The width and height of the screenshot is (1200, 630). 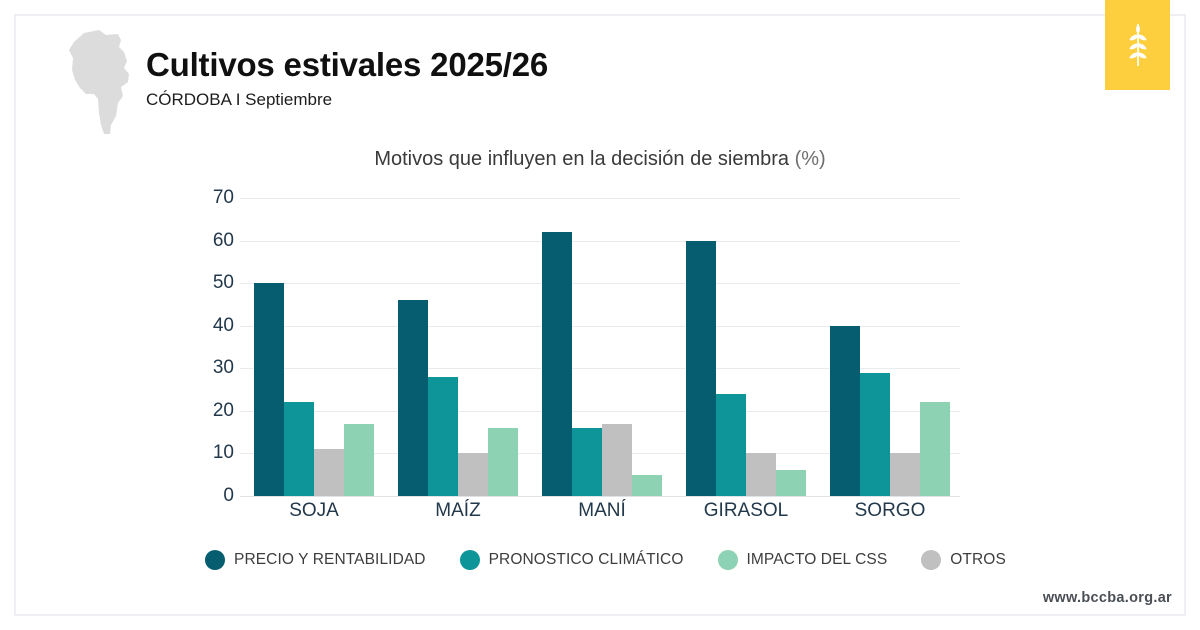 What do you see at coordinates (330, 559) in the screenshot?
I see `legend-label: PRECIO Y RENTABILIDAD` at bounding box center [330, 559].